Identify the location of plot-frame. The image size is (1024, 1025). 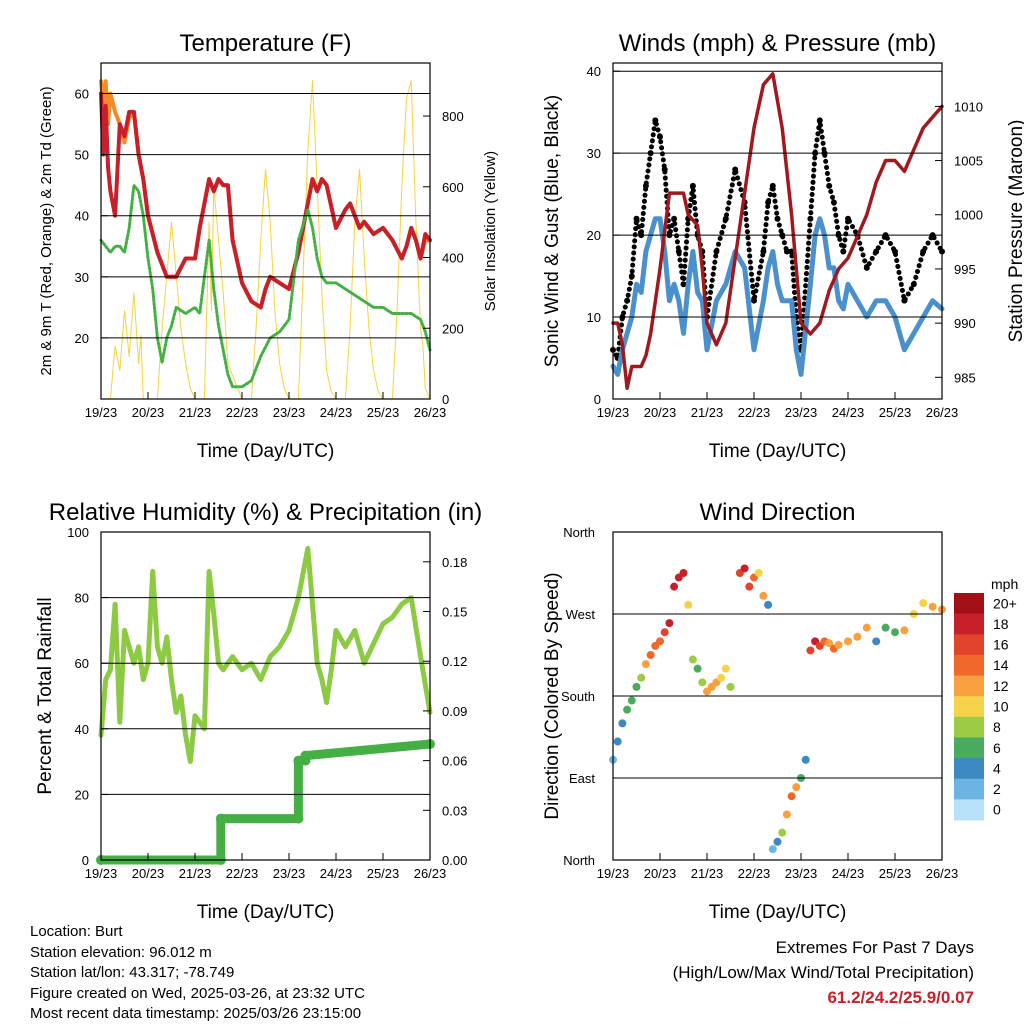
(777, 231).